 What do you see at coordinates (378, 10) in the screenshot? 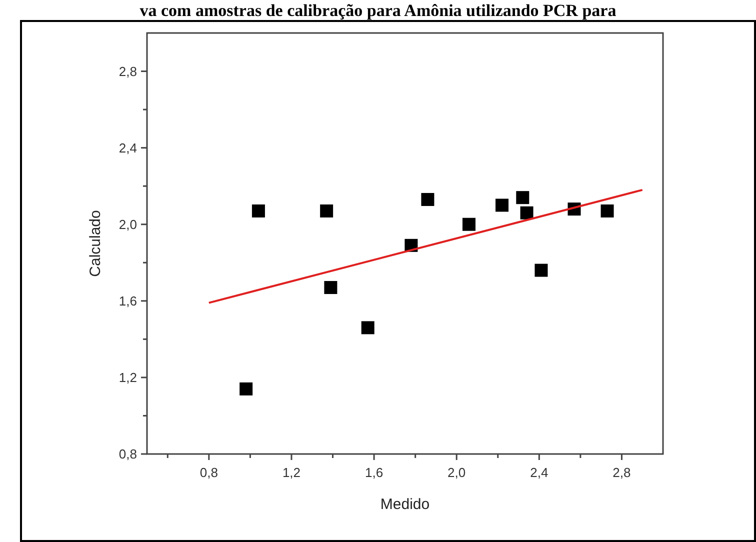
I see `chart-title: va com amostras de calibração para Amônia utilizando PCR para` at bounding box center [378, 10].